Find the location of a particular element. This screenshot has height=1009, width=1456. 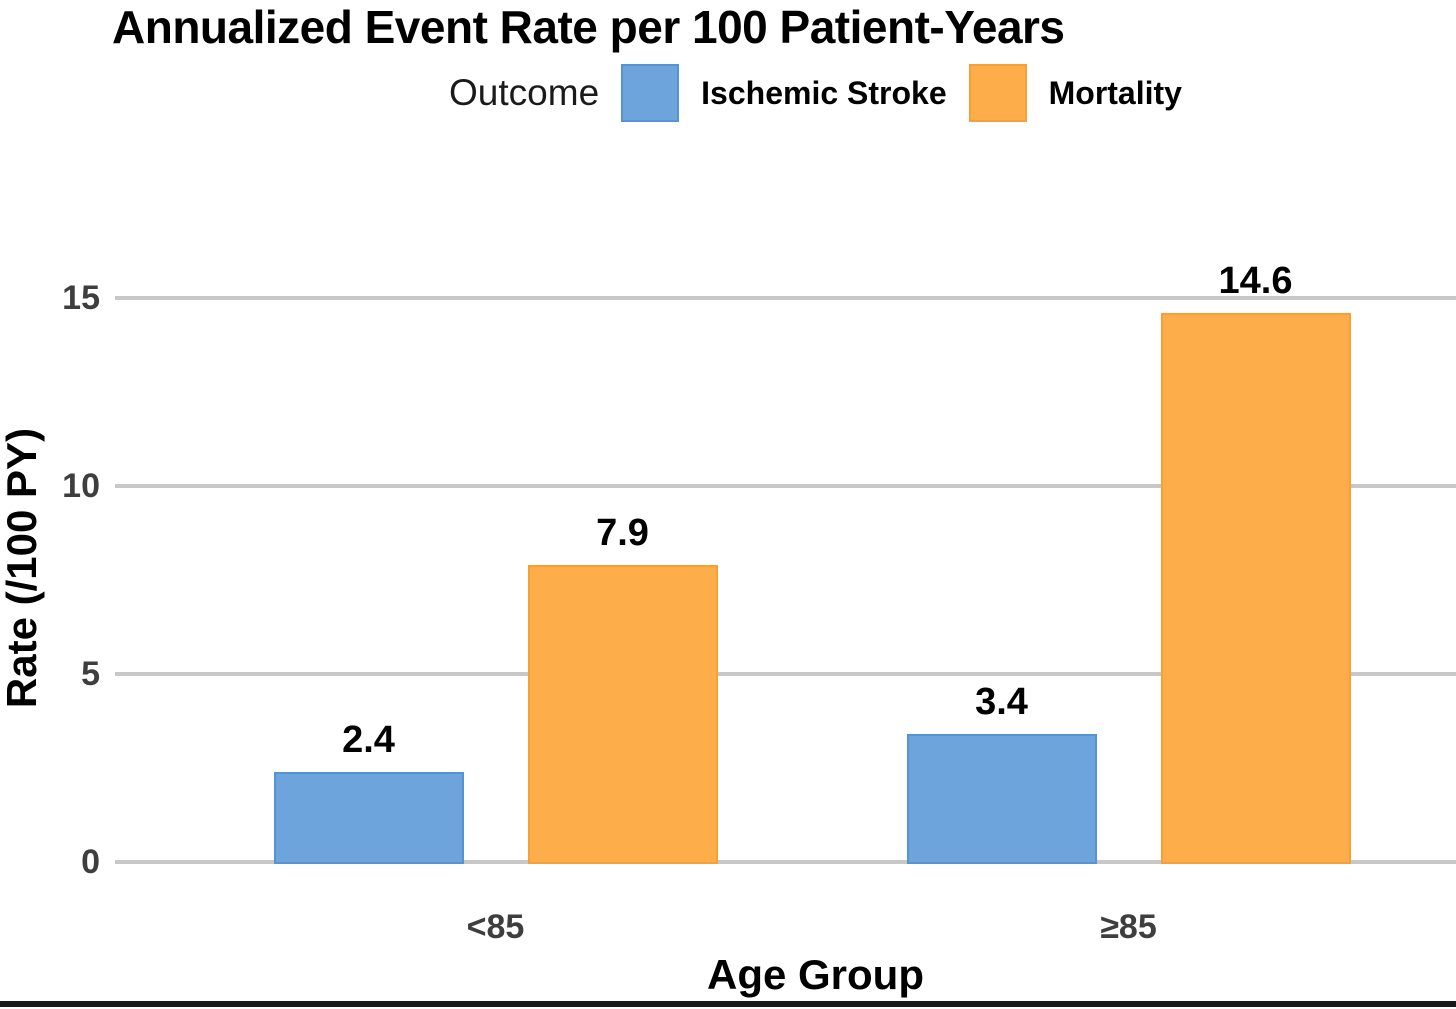

y-tick-label-0: 0 is located at coordinates (90, 862).